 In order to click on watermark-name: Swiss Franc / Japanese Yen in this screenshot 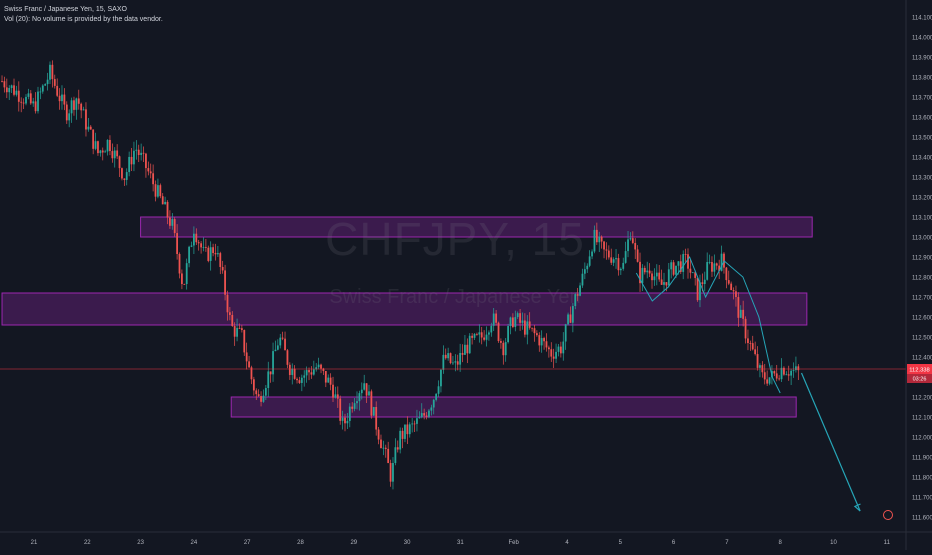, I will do `click(455, 297)`.